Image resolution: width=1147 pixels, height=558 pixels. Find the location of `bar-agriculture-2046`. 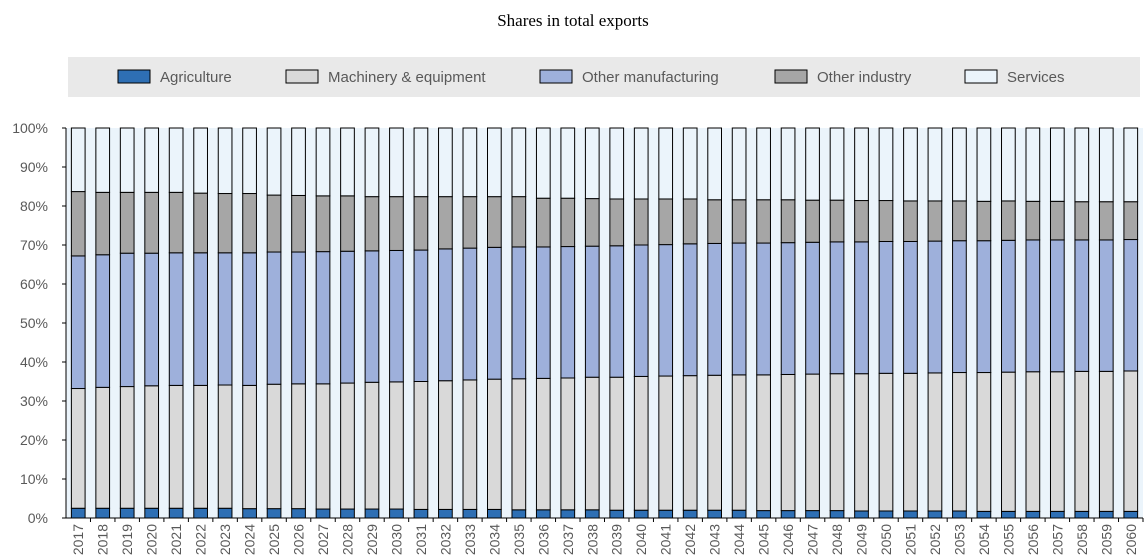

bar-agriculture-2046 is located at coordinates (788, 514).